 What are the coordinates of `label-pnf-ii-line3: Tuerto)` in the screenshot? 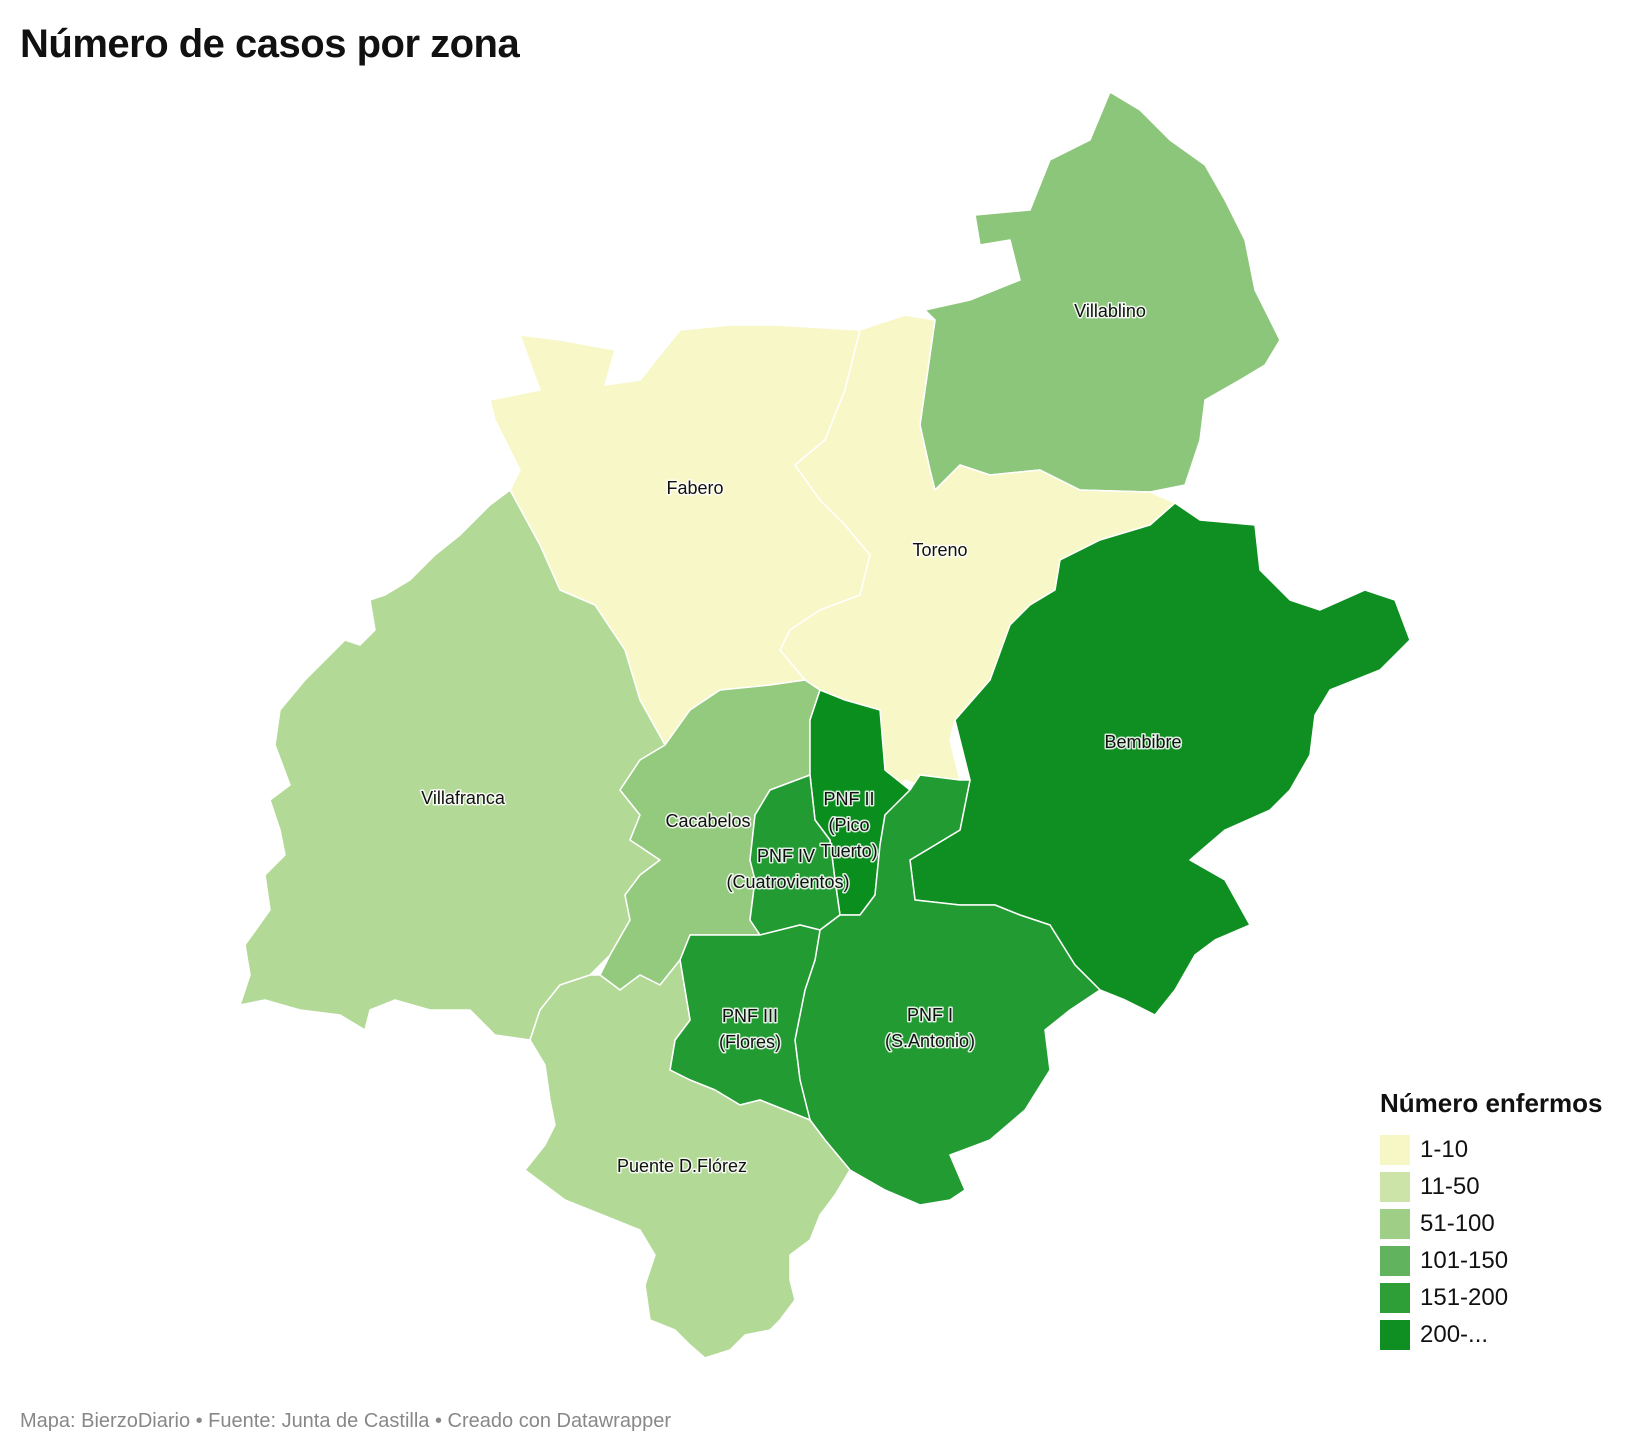 It's located at (848, 851).